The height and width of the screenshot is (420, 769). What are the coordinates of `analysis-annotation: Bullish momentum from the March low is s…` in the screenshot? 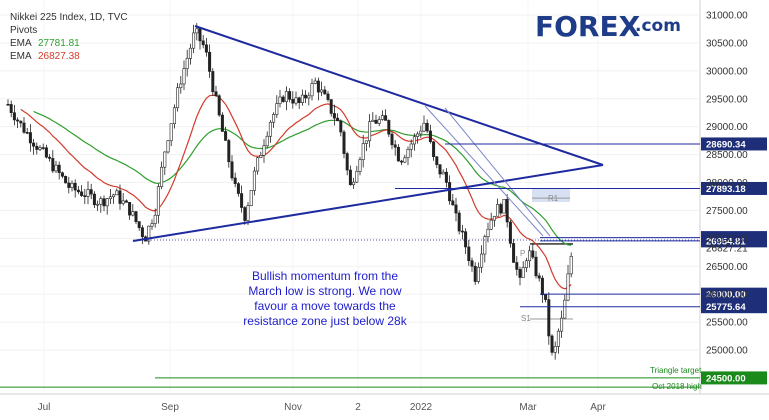 It's located at (325, 298).